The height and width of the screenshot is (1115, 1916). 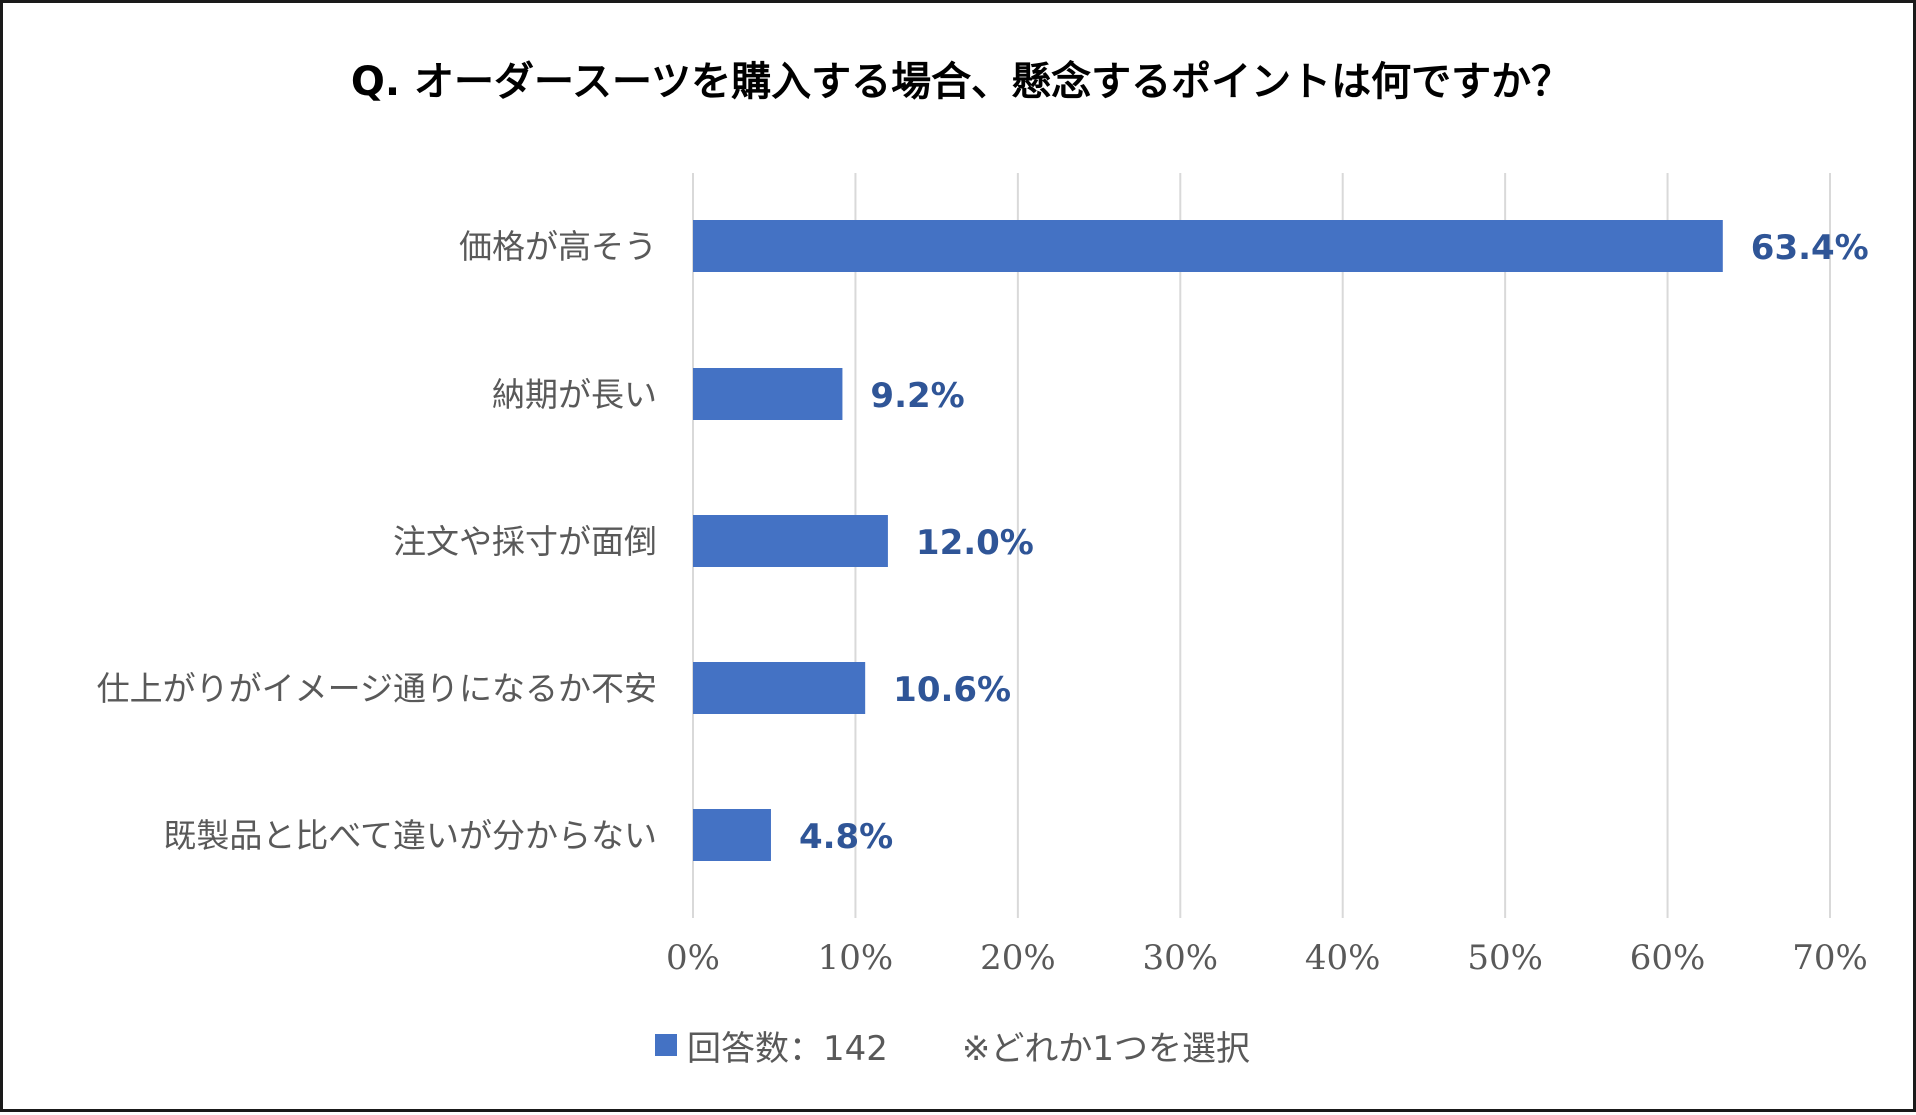 What do you see at coordinates (1343, 958) in the screenshot?
I see `x-tick-label: 40%` at bounding box center [1343, 958].